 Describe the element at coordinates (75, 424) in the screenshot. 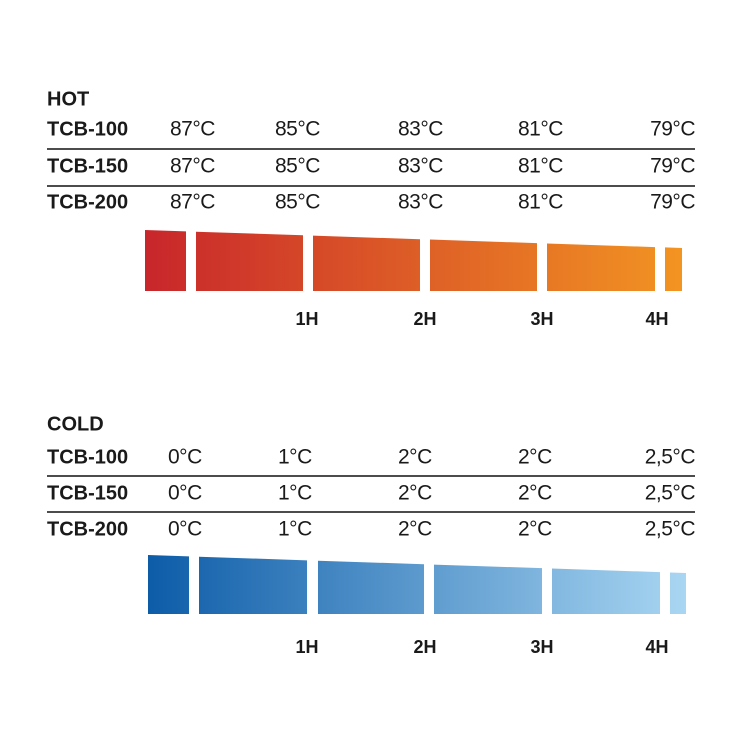

I see `section-title: COLD` at that location.